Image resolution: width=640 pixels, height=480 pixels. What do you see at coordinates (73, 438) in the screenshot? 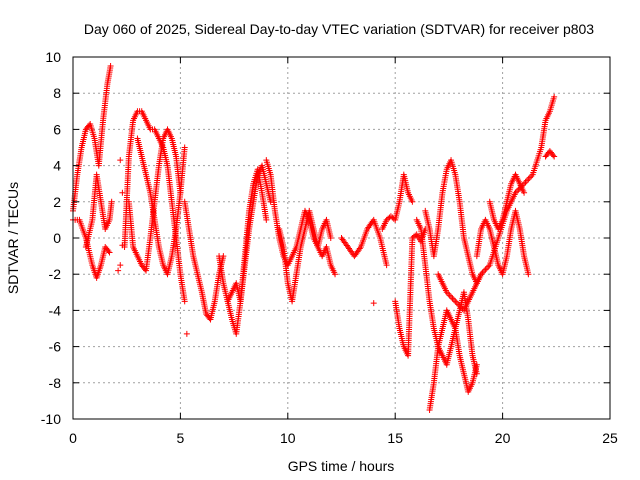
I see `x-tick-label: 0` at bounding box center [73, 438].